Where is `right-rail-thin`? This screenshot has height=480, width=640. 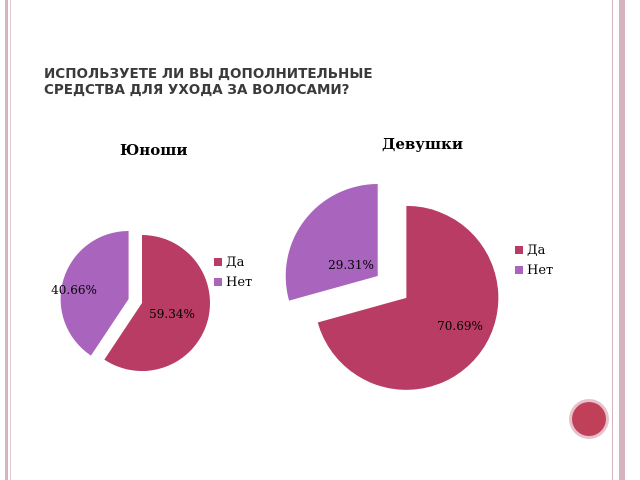
right-rail-thin is located at coordinates (612, 240).